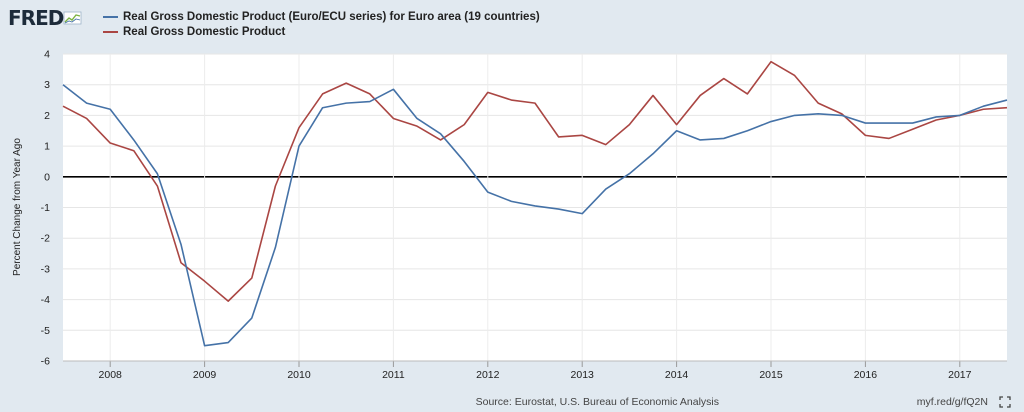 The width and height of the screenshot is (1024, 412). Describe the element at coordinates (1005, 402) in the screenshot. I see `fullscreen-icon` at that location.